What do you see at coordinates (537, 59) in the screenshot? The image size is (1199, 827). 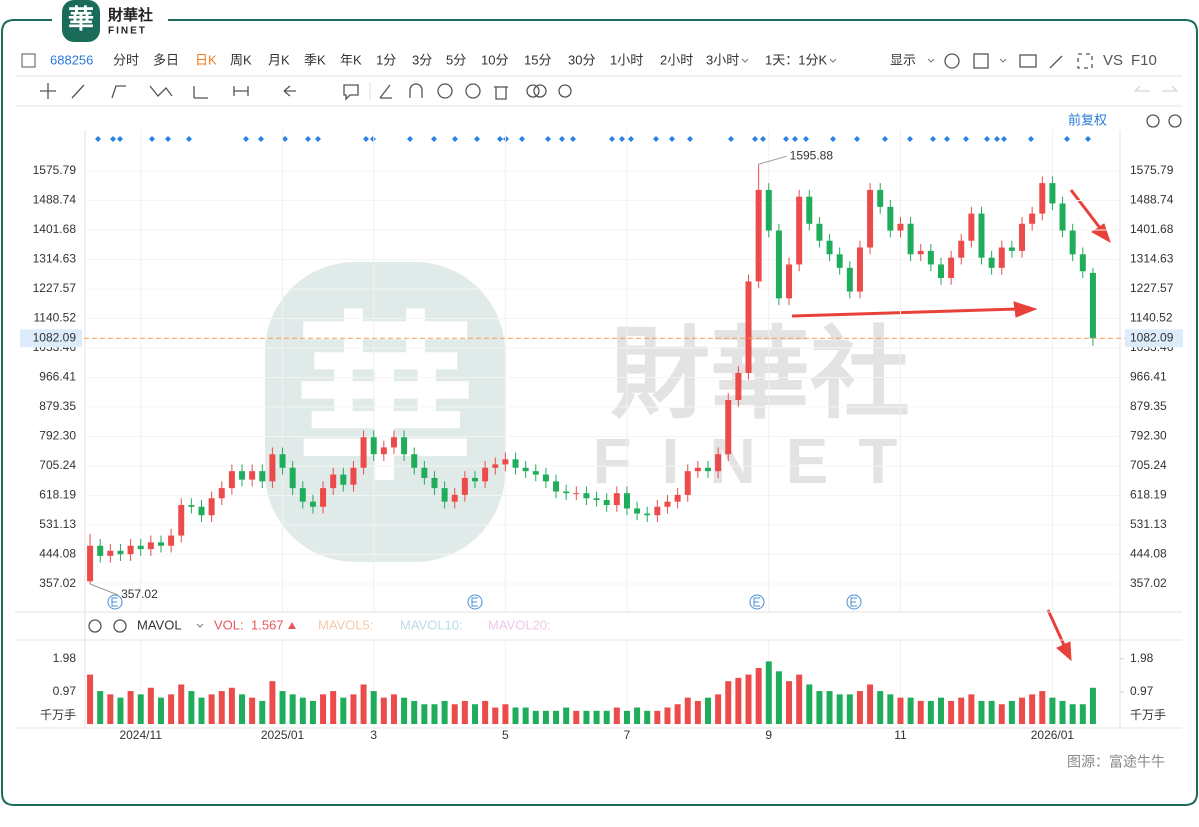 I see `period-tab: 15分` at bounding box center [537, 59].